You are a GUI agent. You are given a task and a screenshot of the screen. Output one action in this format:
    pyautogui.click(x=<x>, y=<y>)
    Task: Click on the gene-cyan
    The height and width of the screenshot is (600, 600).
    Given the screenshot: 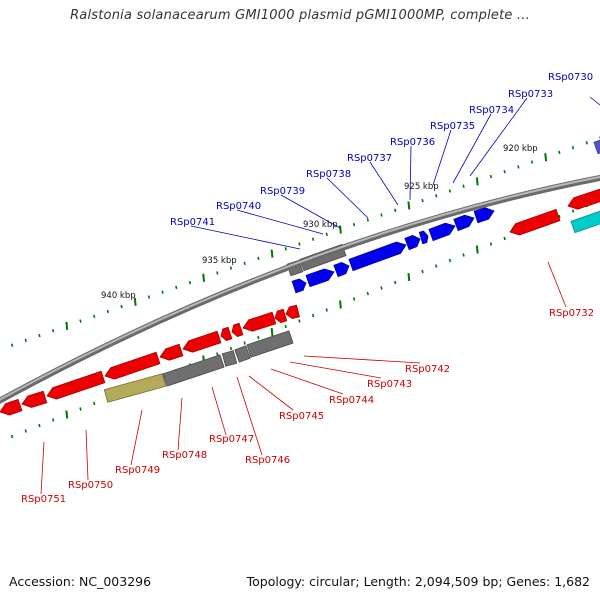 What is the action you would take?
    pyautogui.click(x=585, y=222)
    